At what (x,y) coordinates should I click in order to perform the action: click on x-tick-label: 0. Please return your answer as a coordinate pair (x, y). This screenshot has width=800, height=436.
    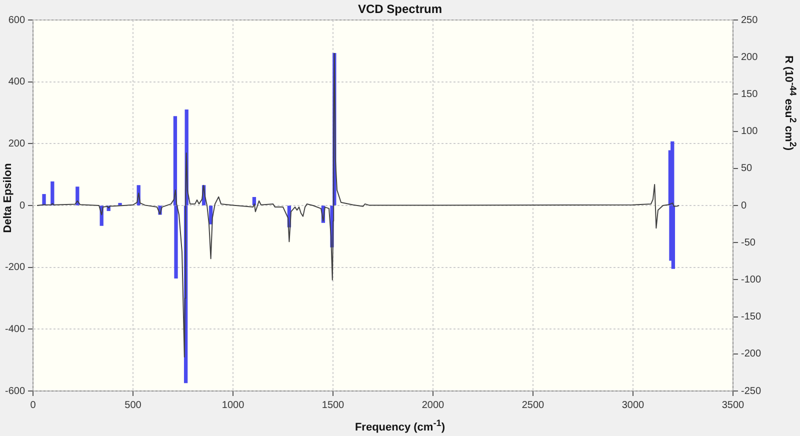
    Looking at the image, I should click on (33, 405).